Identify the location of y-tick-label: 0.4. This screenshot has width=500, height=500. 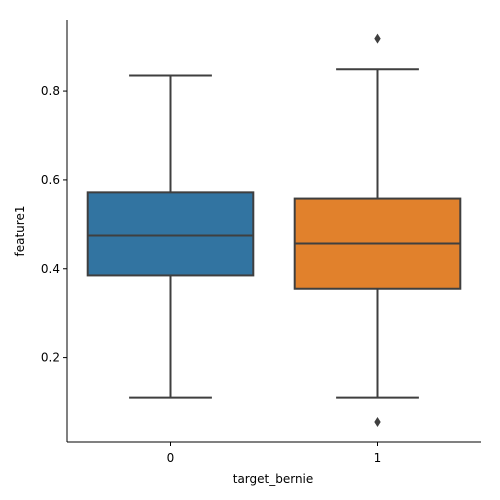
(50, 269).